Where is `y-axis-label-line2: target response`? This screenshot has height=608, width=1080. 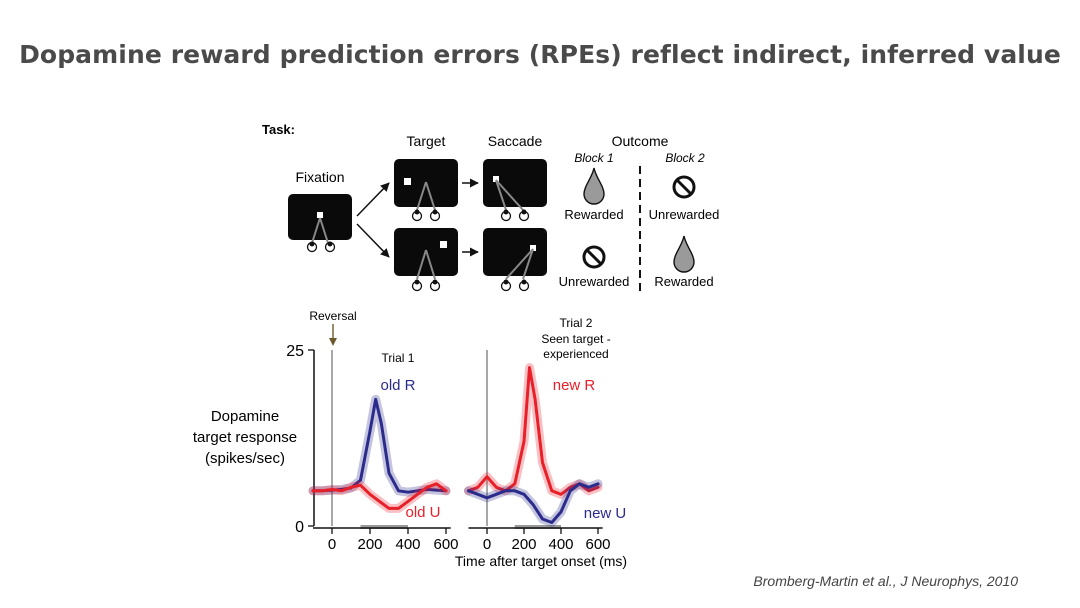 y-axis-label-line2: target response is located at coordinates (245, 437).